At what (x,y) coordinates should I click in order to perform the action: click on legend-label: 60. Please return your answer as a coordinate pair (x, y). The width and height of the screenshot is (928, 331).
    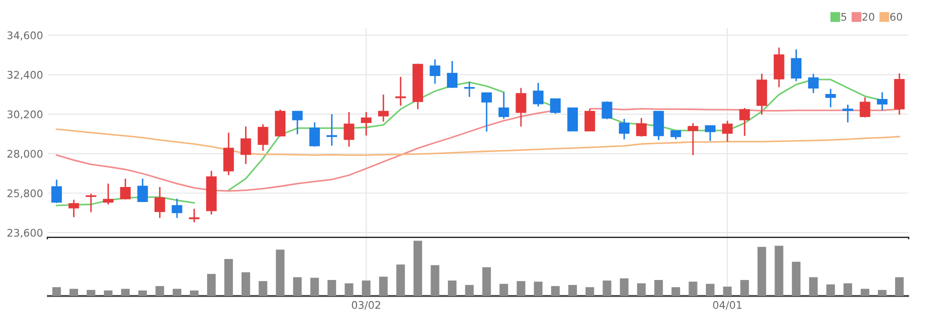
    Looking at the image, I should click on (896, 16).